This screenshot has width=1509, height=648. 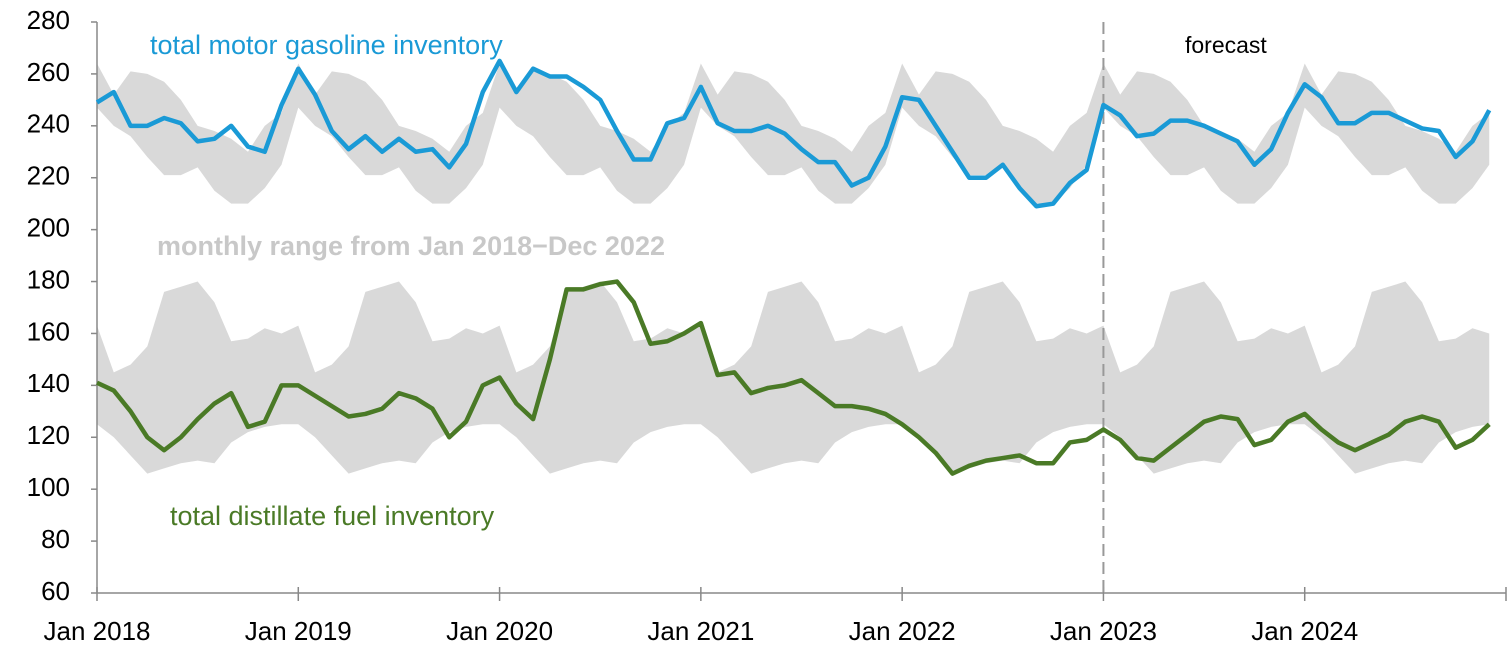 I want to click on y-tick-label: 100, so click(x=48, y=487).